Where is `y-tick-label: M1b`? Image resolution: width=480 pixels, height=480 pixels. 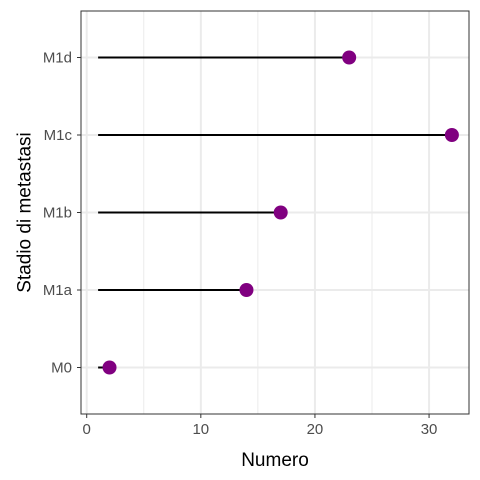
y-tick-label: M1b is located at coordinates (57, 213).